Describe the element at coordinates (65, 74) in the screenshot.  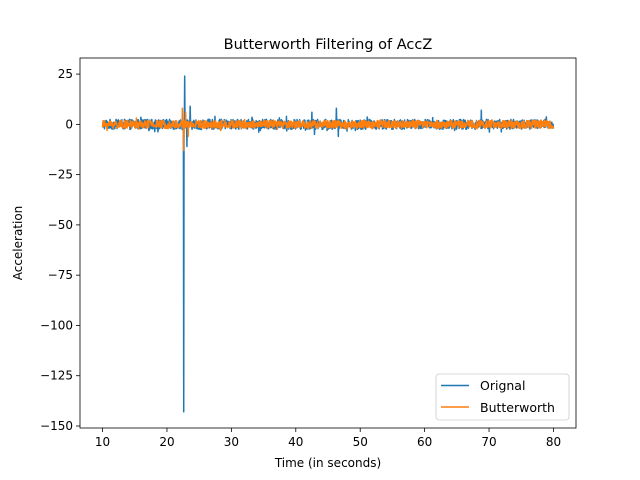
I see `y-tick-label: 25` at that location.